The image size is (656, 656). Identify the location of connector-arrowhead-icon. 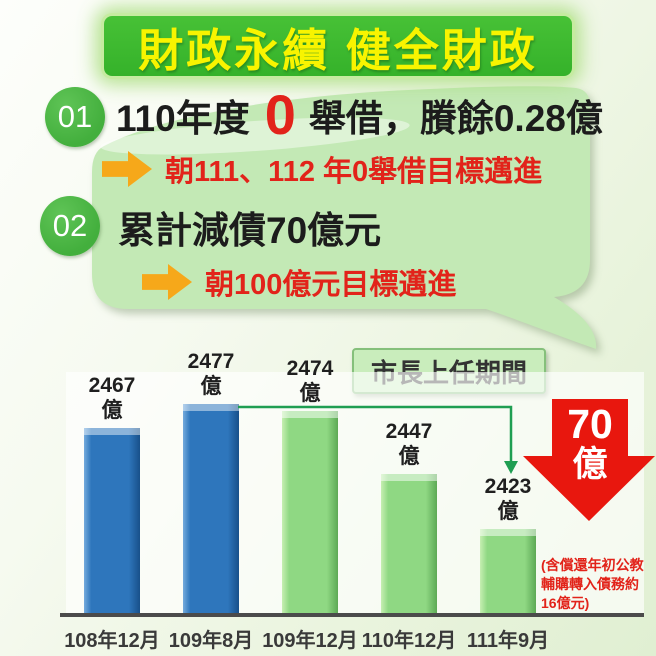
(511, 467).